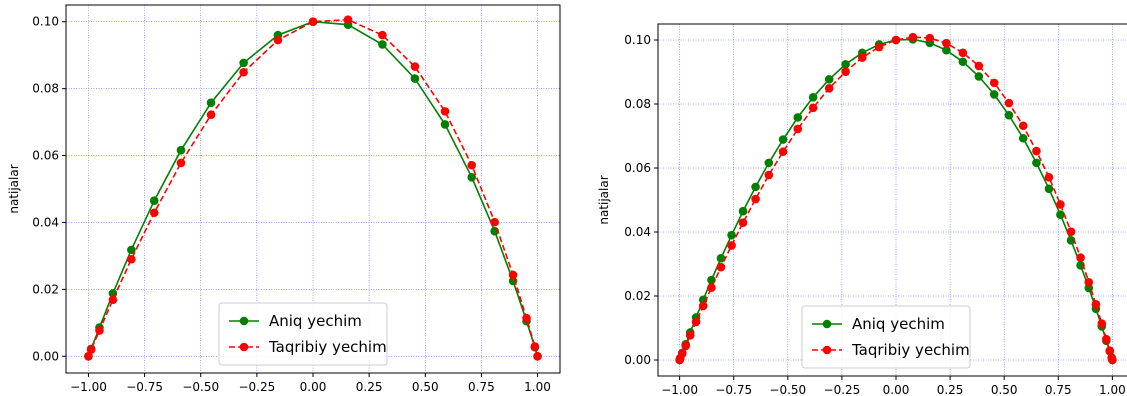 Image resolution: width=1127 pixels, height=396 pixels. I want to click on y-tick-label: 0.10, so click(637, 40).